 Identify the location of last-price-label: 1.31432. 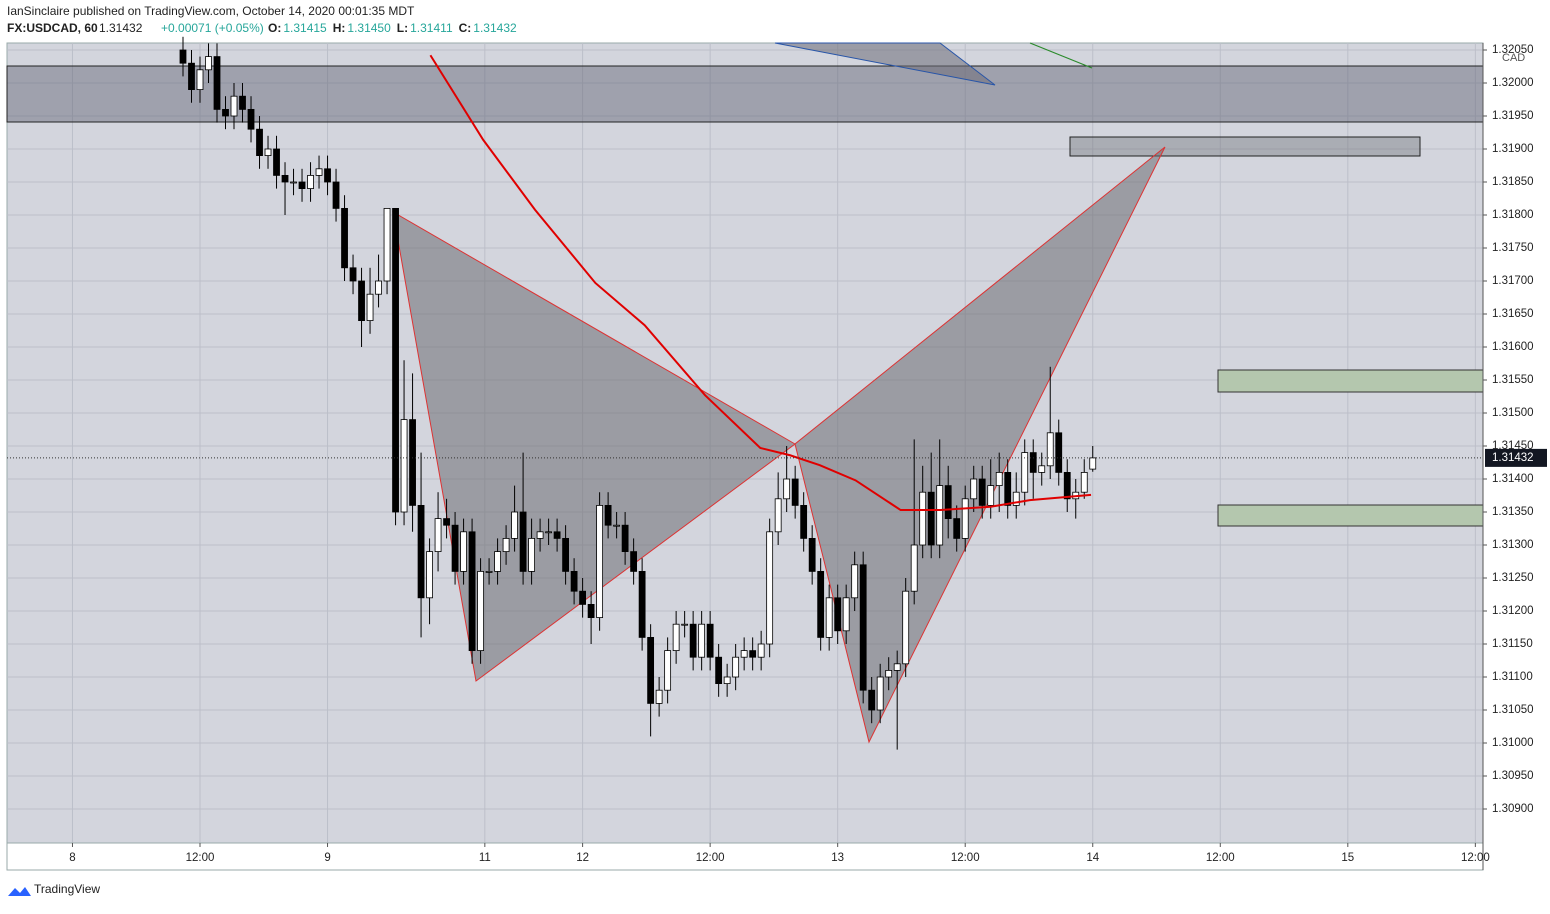
(1513, 458).